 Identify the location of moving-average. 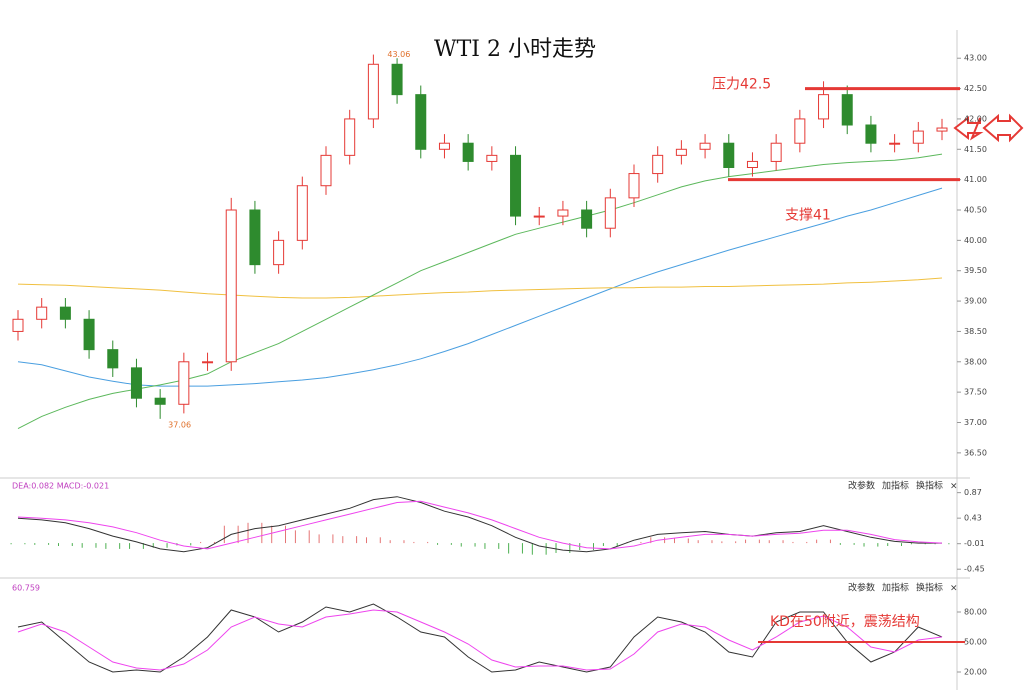
(480, 288).